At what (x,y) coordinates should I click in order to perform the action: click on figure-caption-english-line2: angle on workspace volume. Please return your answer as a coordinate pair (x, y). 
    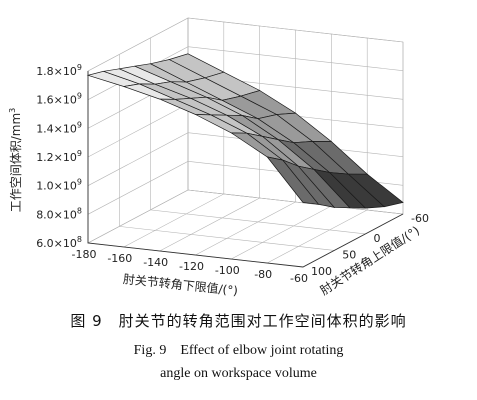
    Looking at the image, I should click on (238, 373).